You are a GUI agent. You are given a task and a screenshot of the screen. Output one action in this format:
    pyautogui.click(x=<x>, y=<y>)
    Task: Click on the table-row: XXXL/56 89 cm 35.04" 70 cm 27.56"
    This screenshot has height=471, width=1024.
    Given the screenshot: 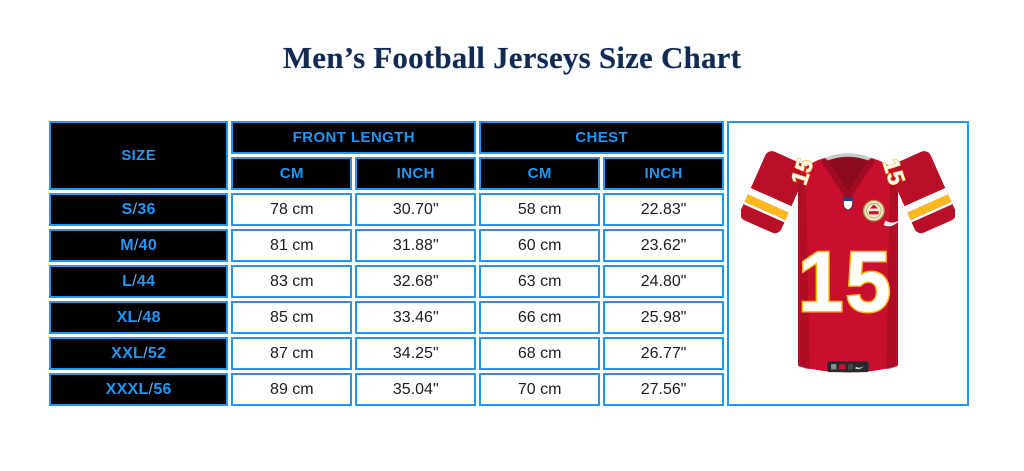 What is the action you would take?
    pyautogui.click(x=509, y=389)
    